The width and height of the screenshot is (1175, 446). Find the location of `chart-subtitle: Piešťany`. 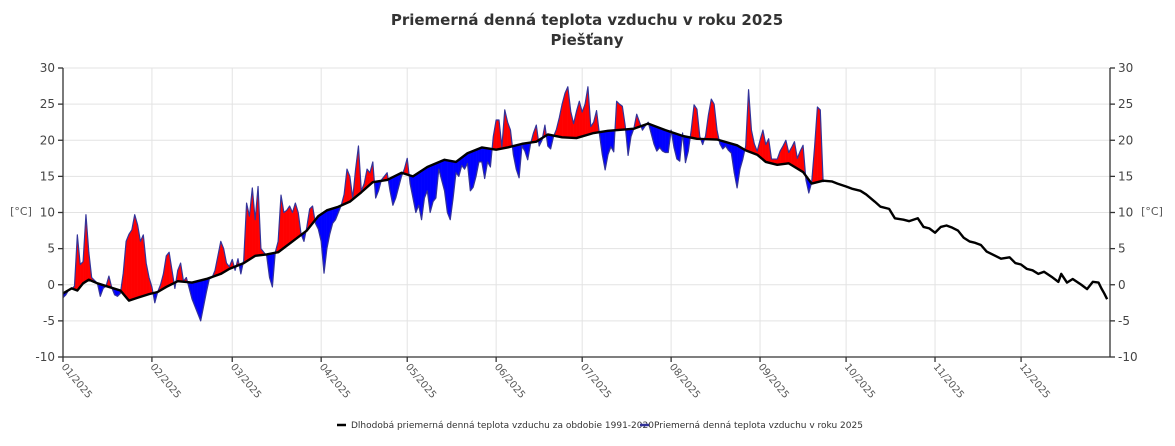

chart-subtitle: Piešťany is located at coordinates (587, 40).